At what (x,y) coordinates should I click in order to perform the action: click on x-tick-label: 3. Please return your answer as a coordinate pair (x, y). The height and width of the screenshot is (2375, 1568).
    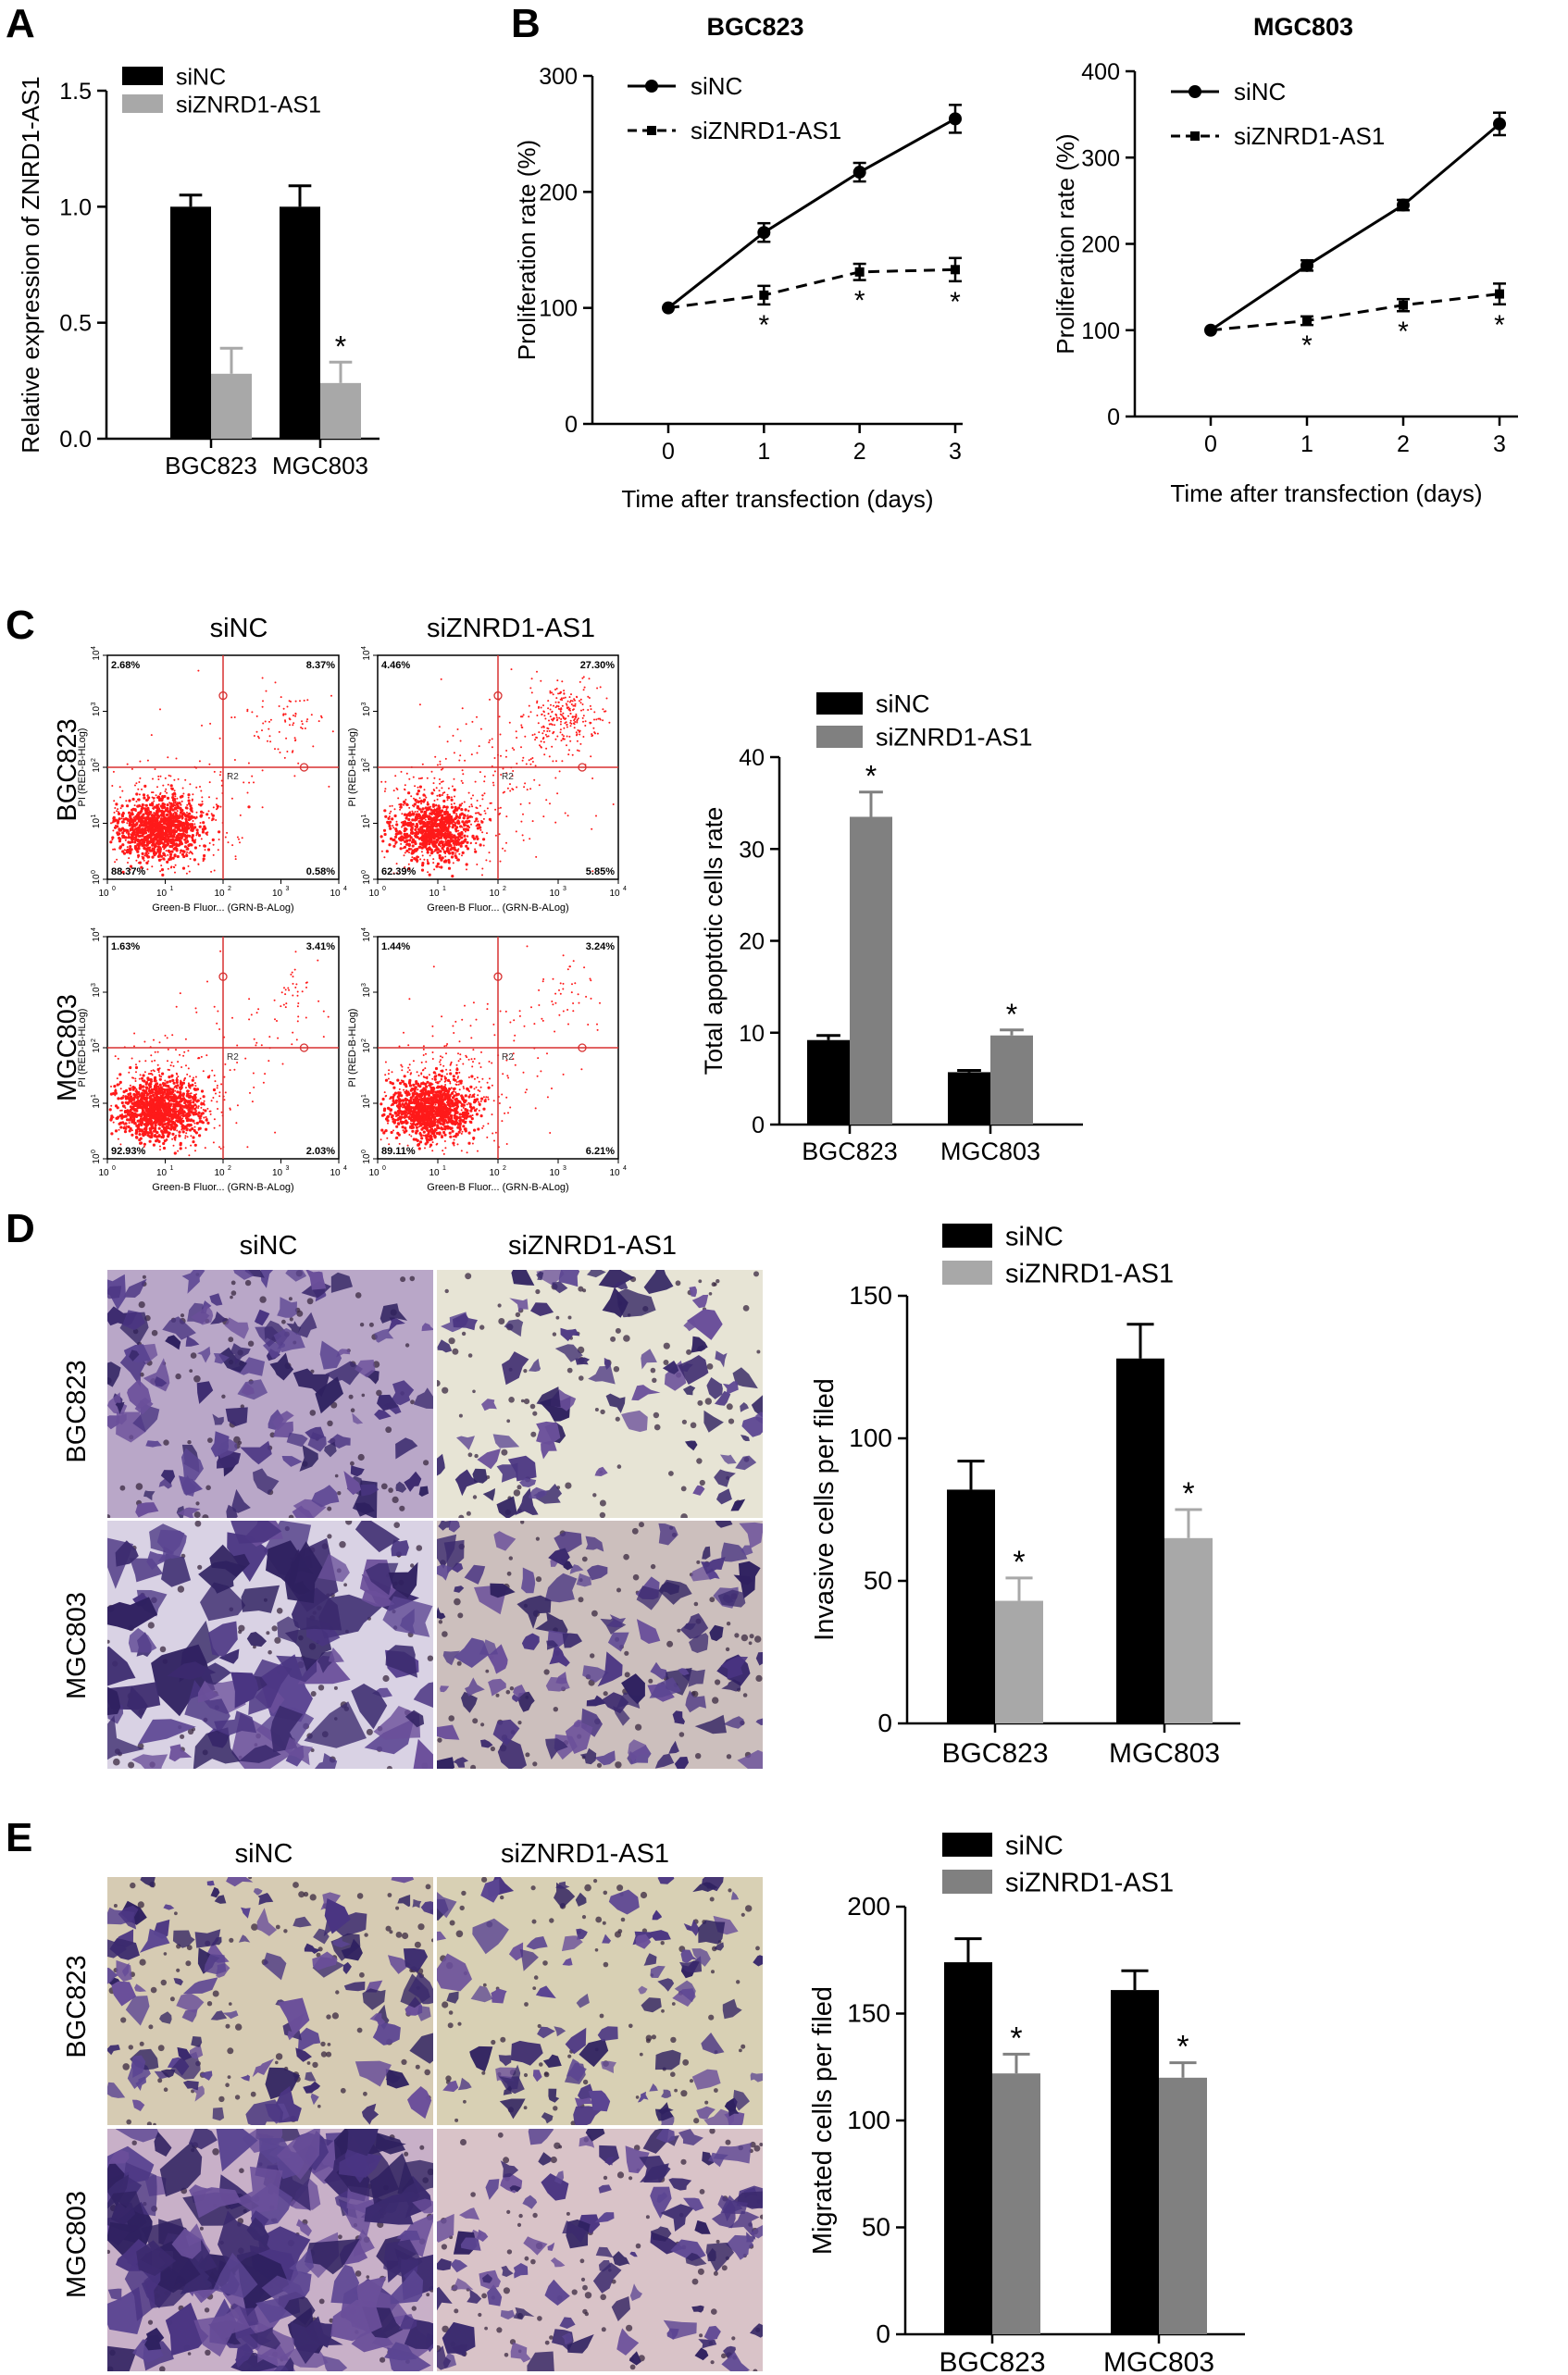
    Looking at the image, I should click on (1499, 444).